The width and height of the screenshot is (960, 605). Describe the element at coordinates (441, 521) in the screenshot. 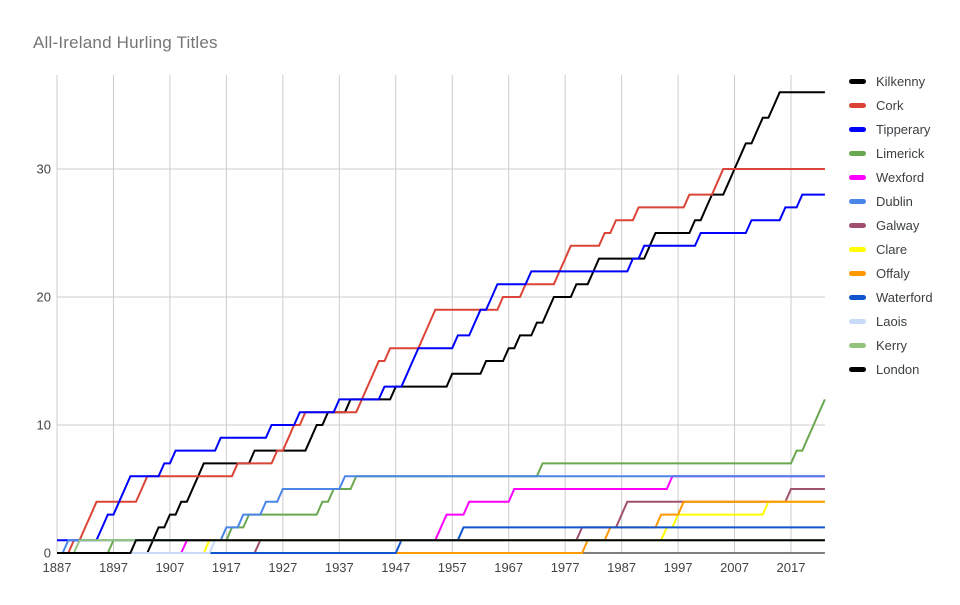

I see `series-line-galway` at that location.